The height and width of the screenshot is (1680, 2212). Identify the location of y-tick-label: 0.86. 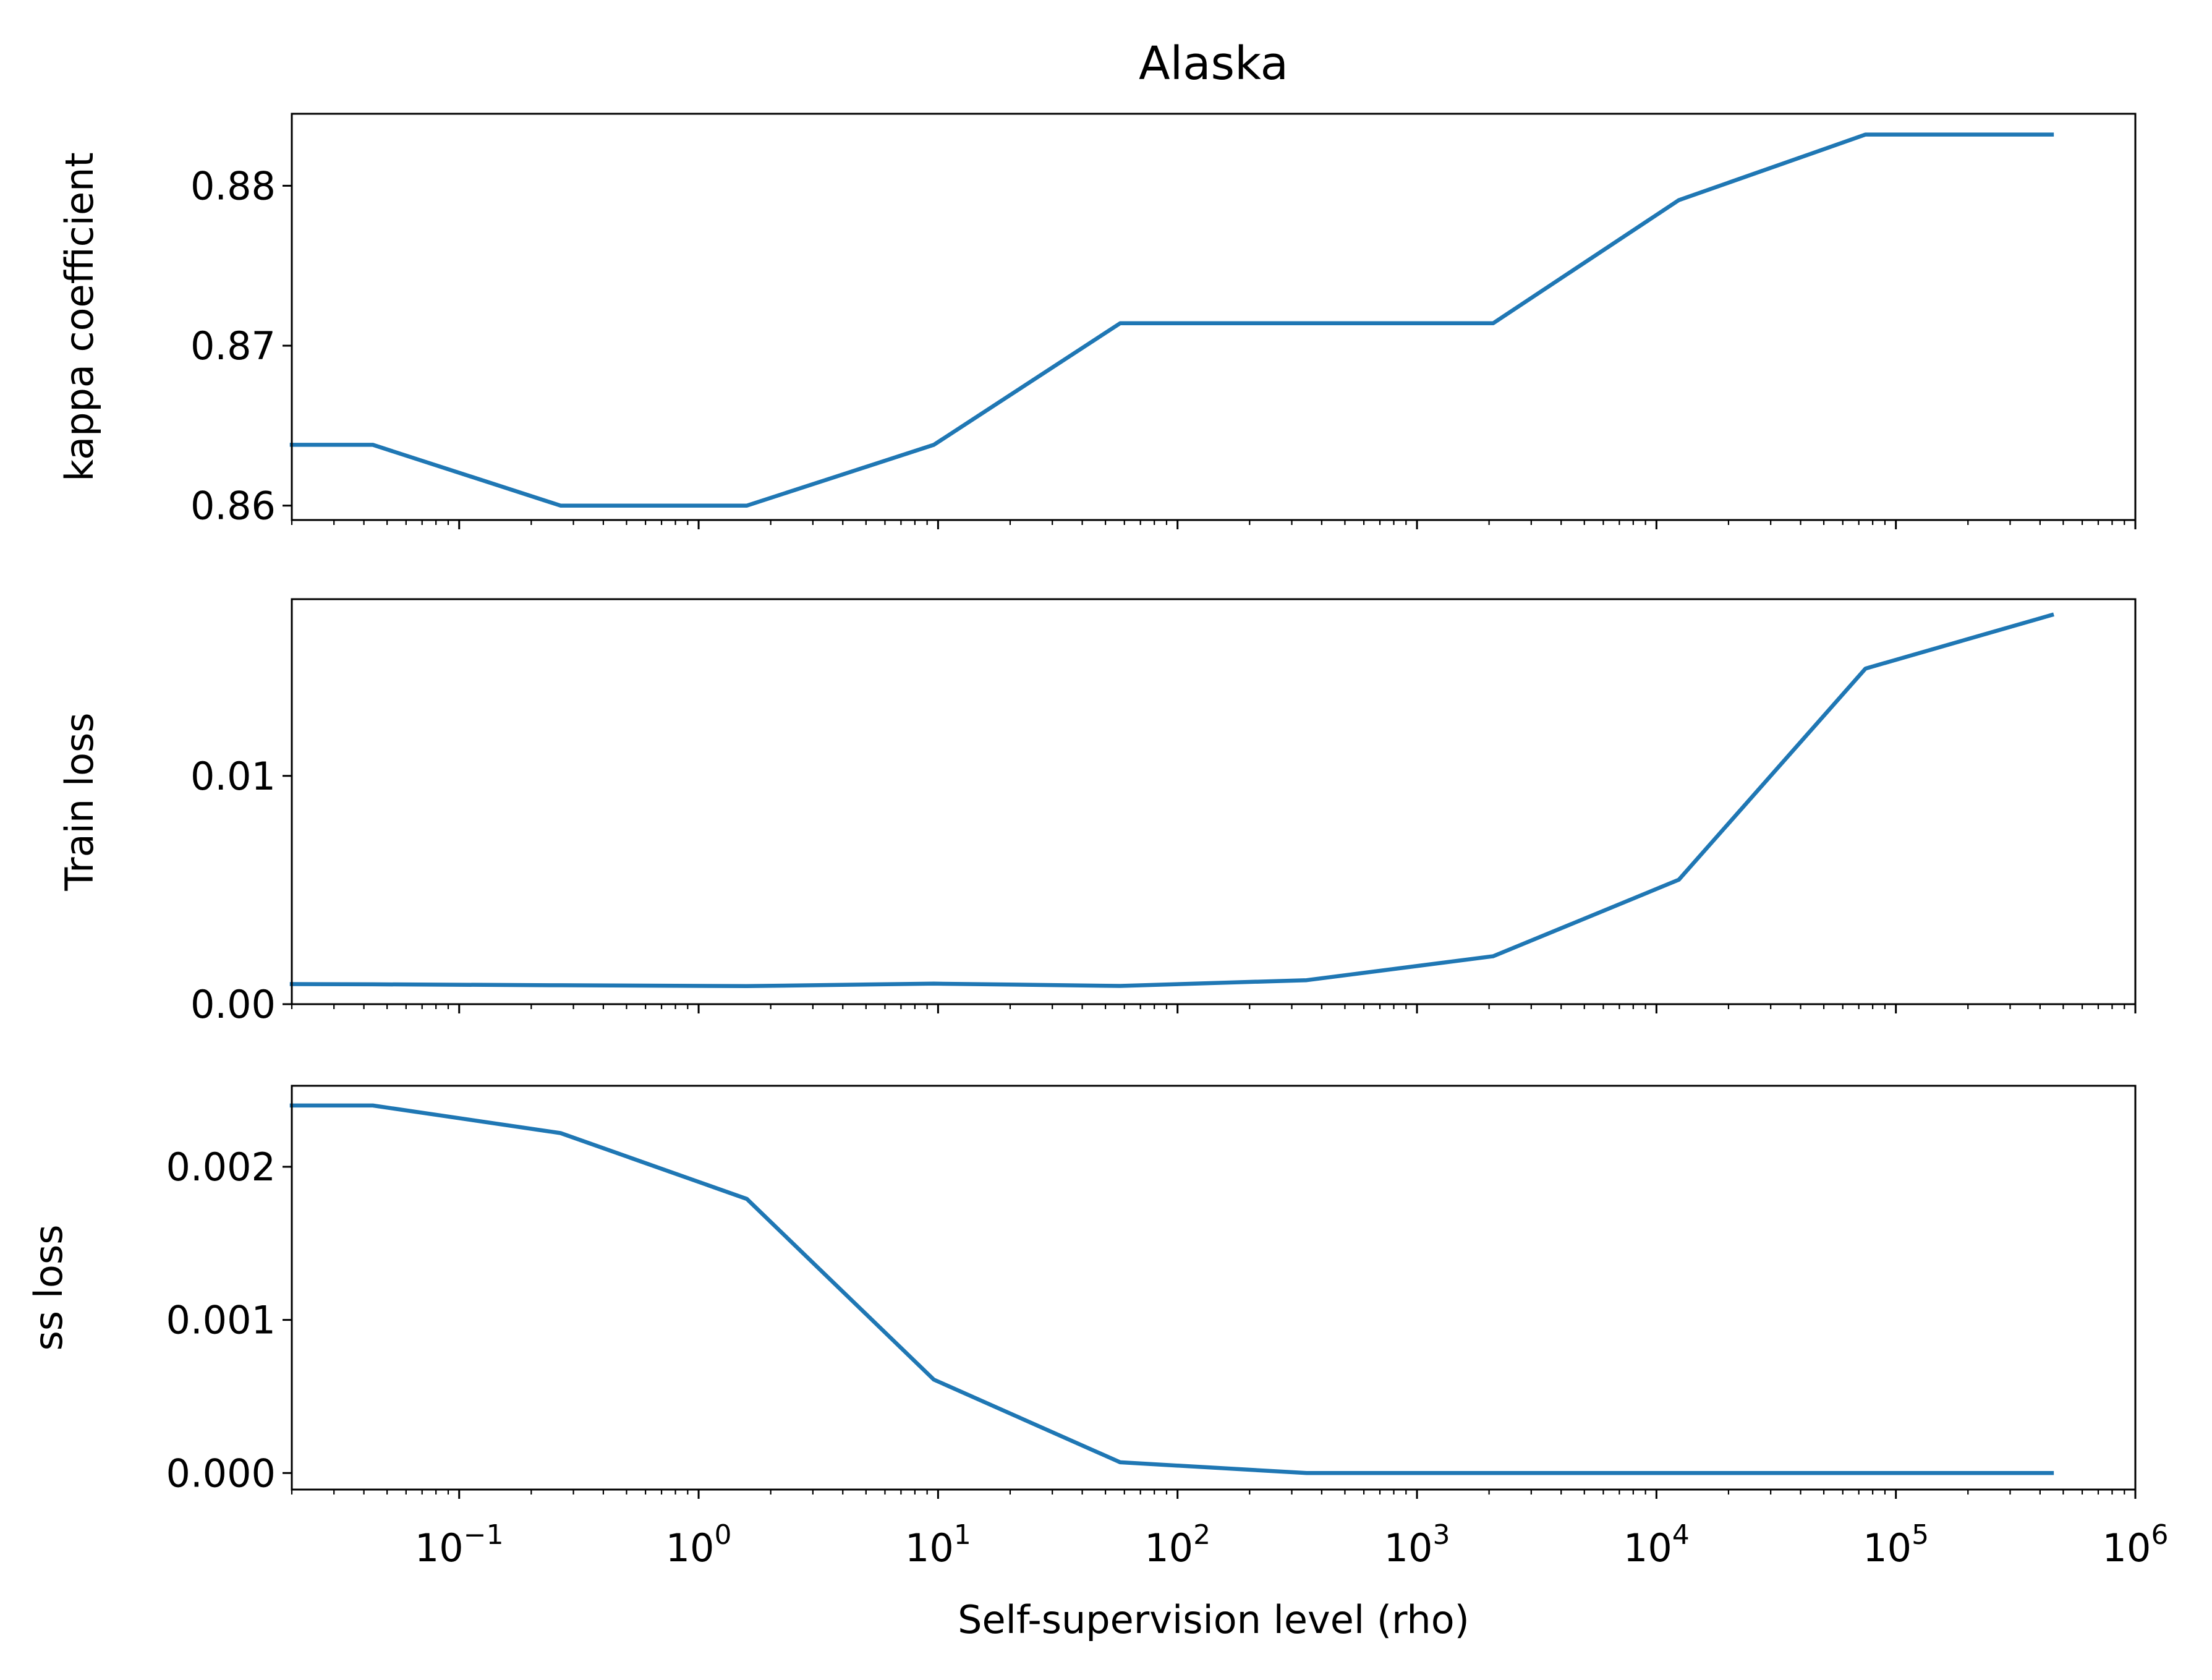
(233, 506).